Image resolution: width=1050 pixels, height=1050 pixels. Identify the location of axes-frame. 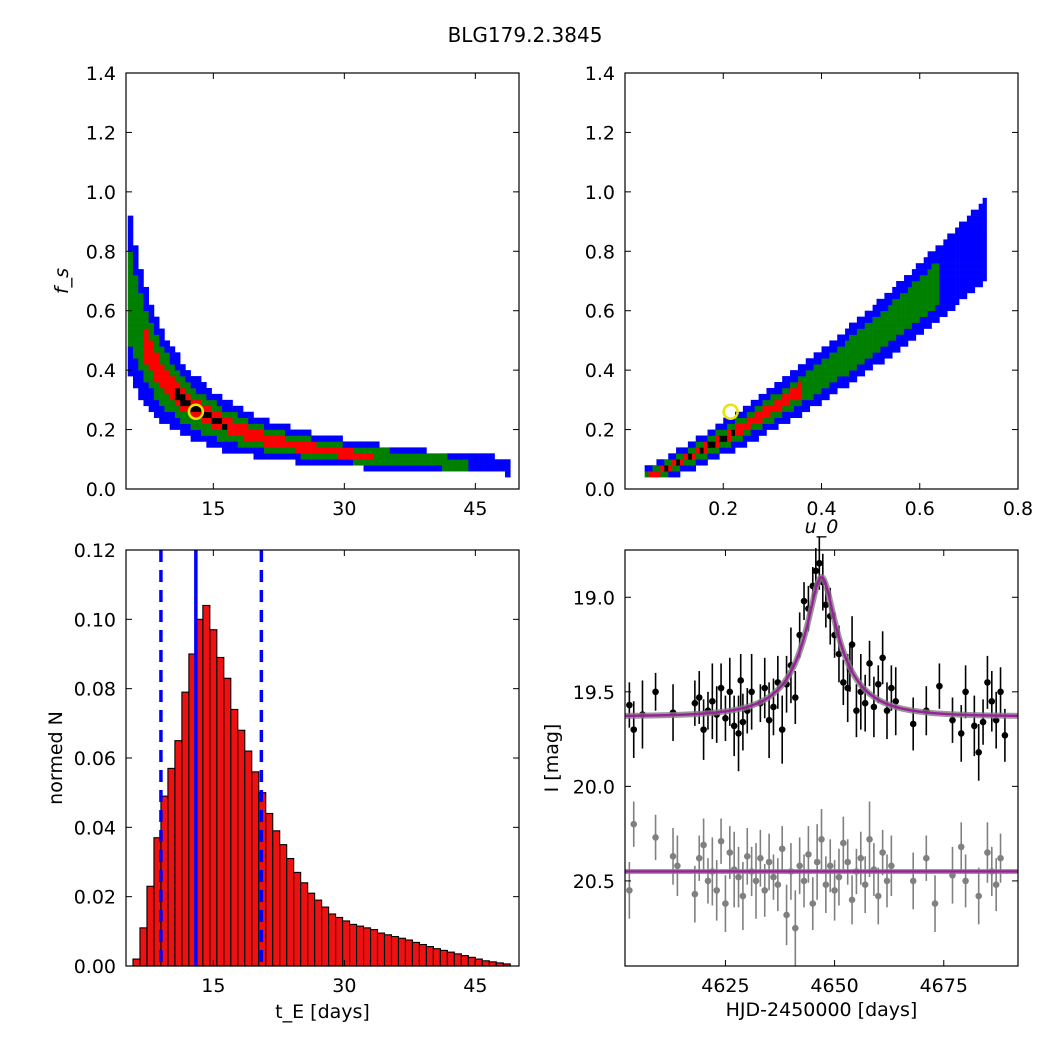
(322, 281).